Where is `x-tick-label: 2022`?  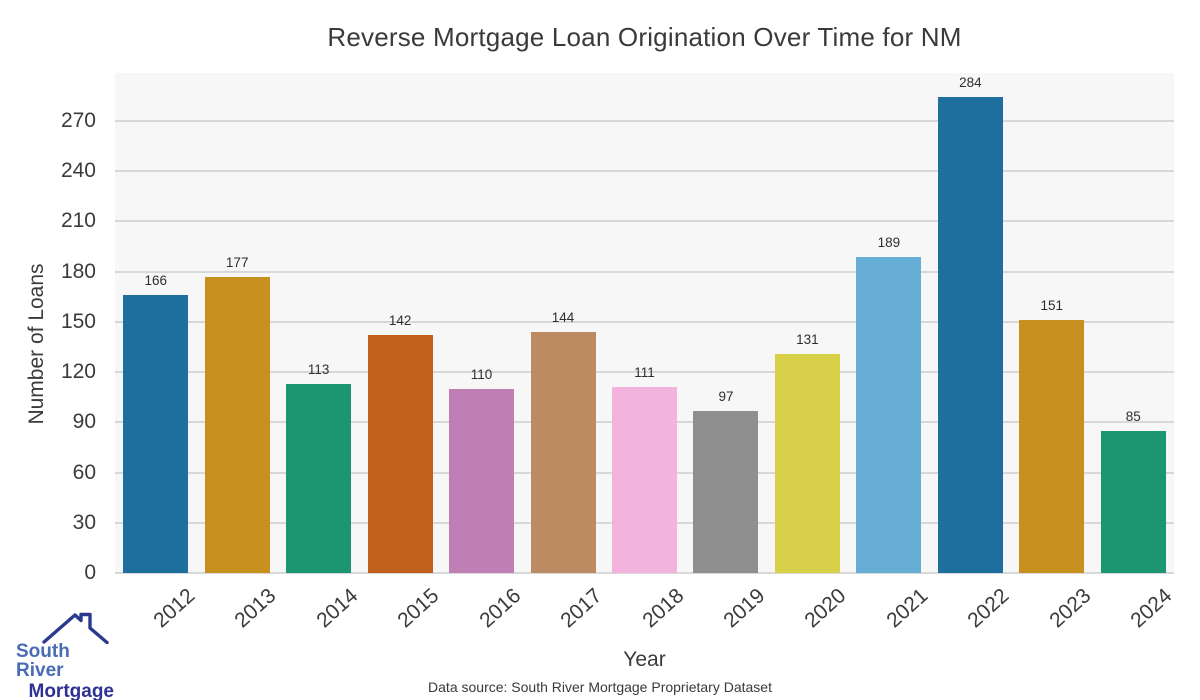 x-tick-label: 2022 is located at coordinates (988, 608).